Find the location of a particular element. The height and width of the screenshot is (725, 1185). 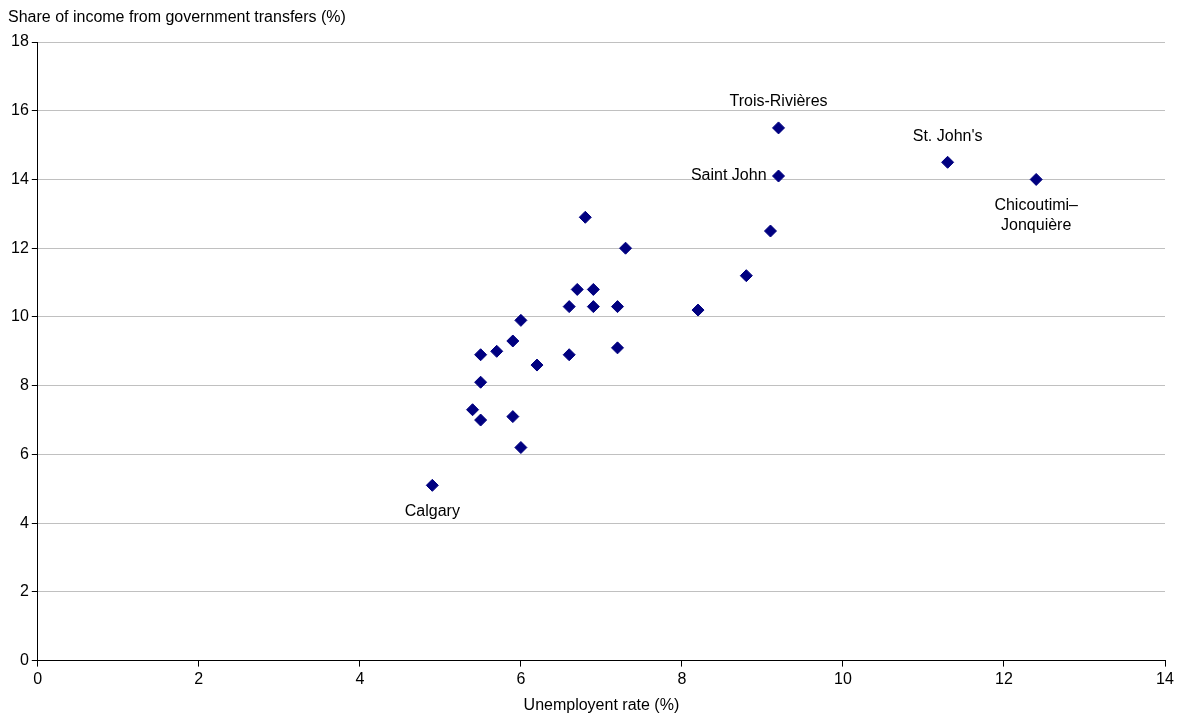

y-tick-label: 12 is located at coordinates (20, 247).